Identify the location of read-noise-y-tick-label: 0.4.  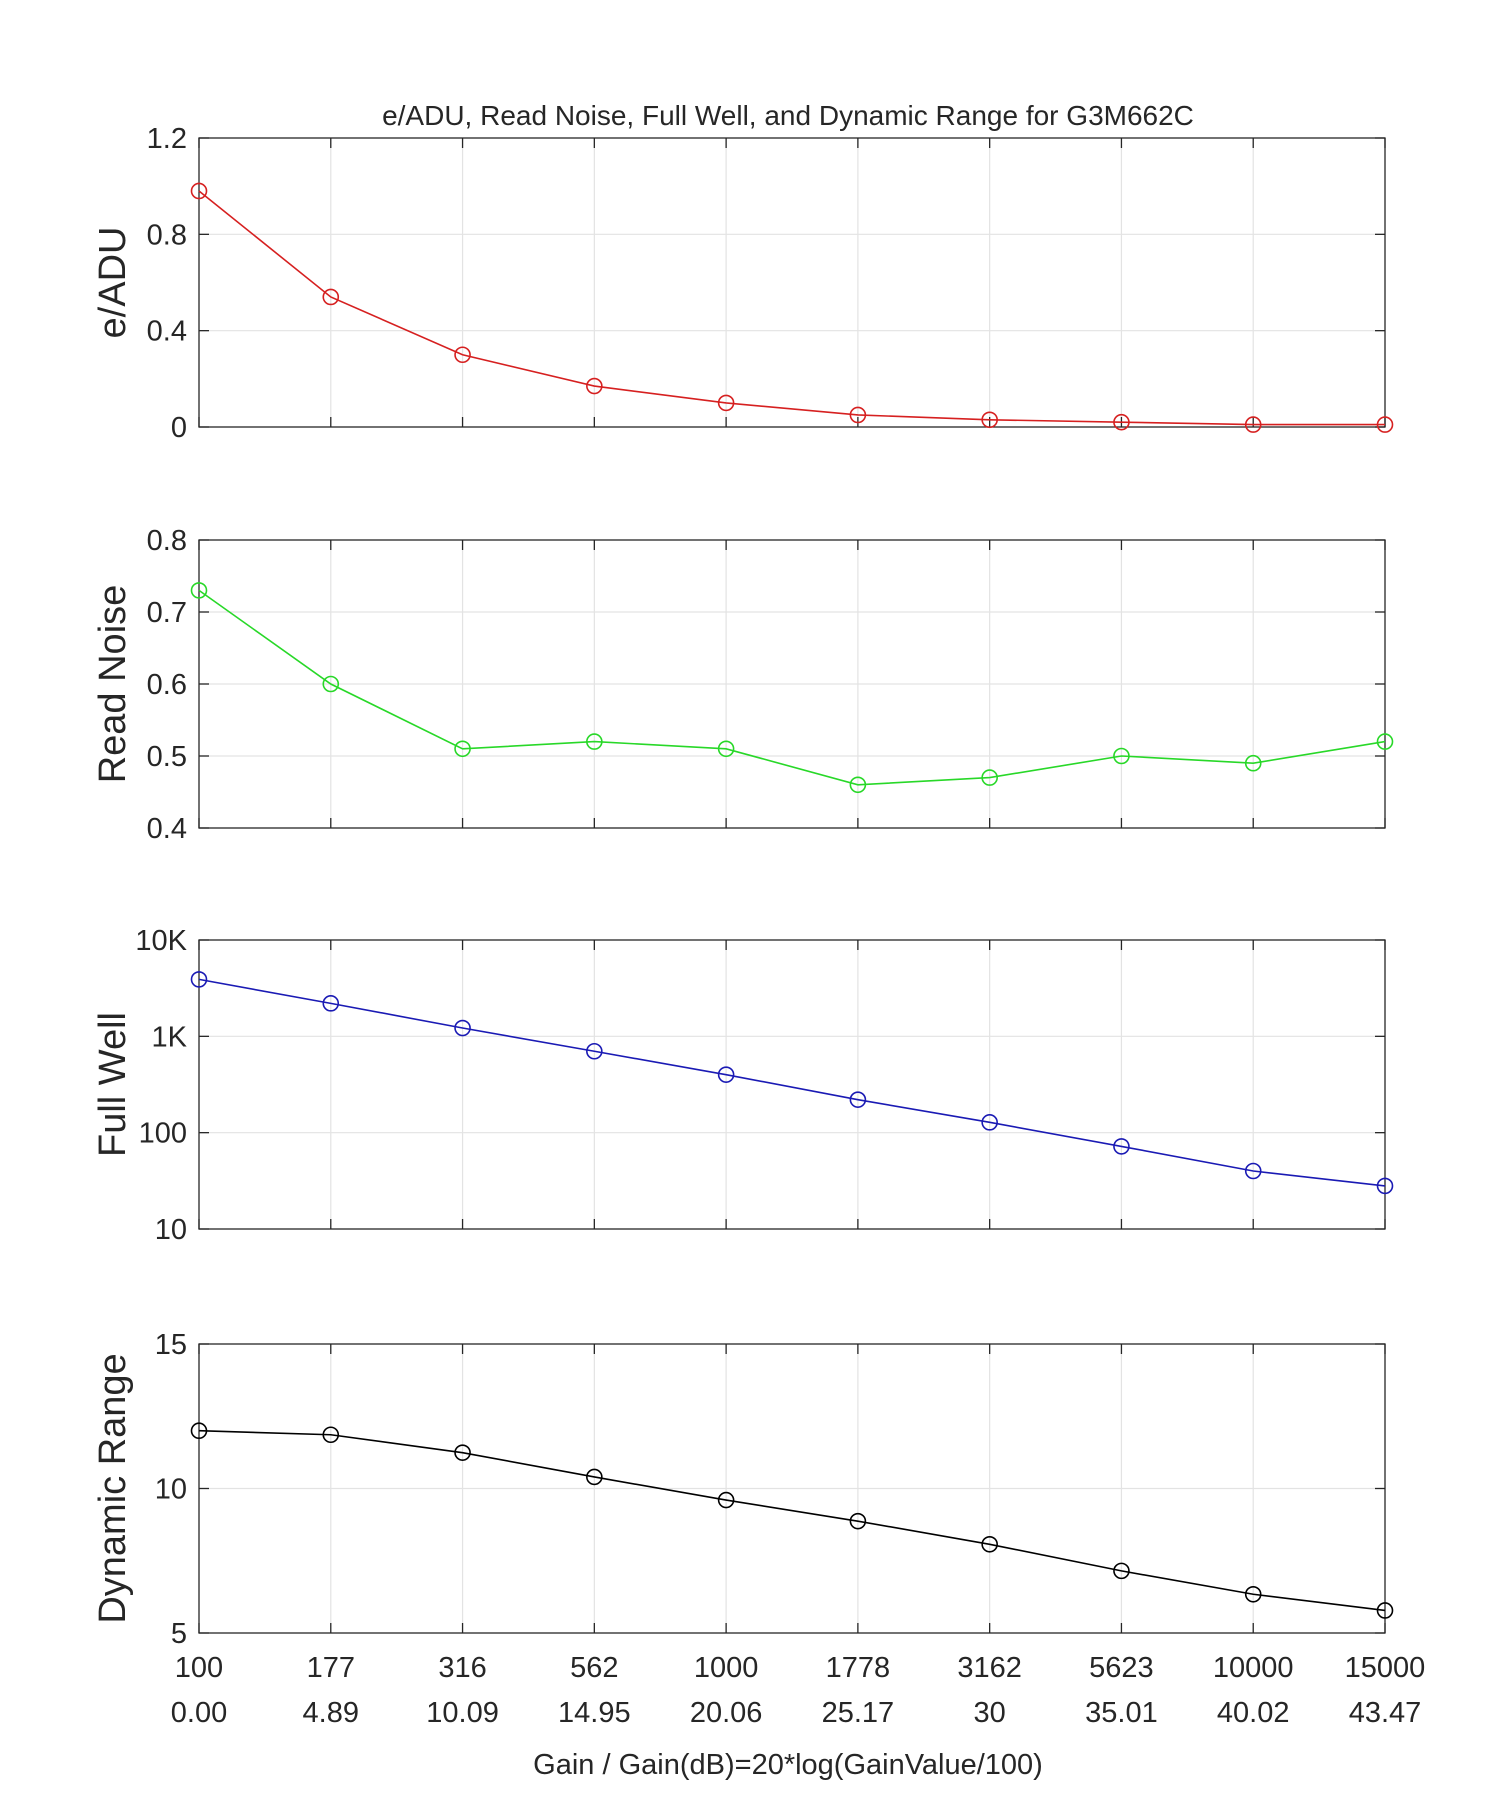
(167, 829).